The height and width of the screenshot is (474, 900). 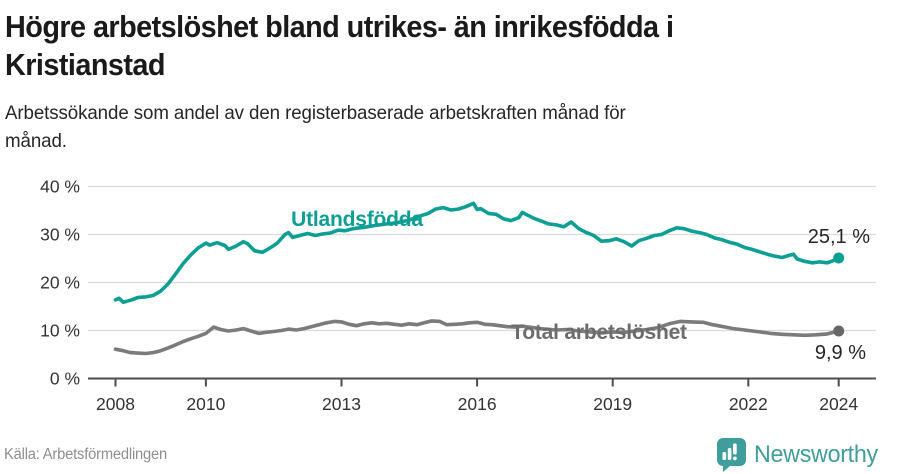 I want to click on newsworthy-logo-icon, so click(x=732, y=455).